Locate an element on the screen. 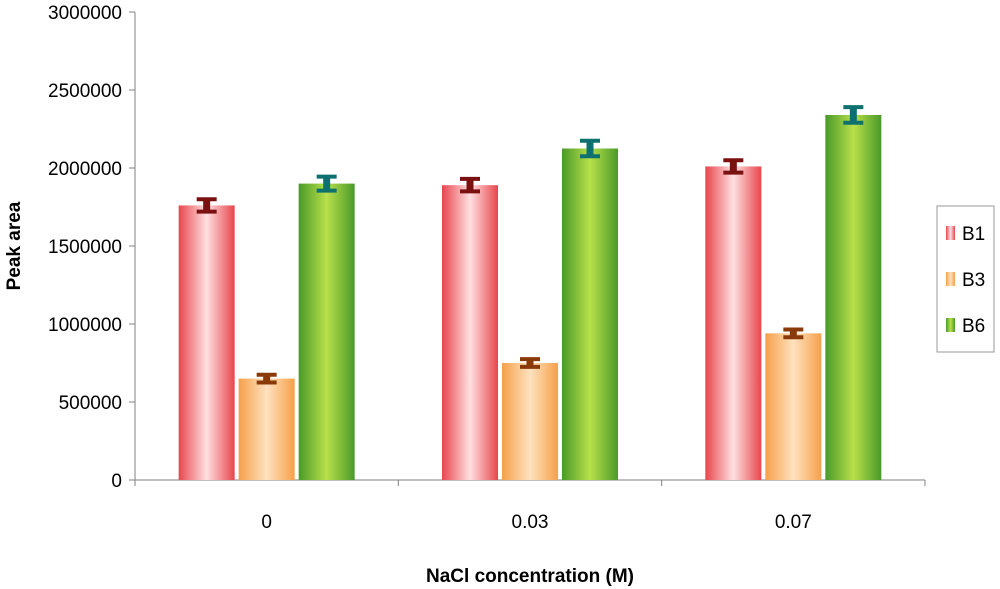  legend-swatch-b3 is located at coordinates (950, 279).